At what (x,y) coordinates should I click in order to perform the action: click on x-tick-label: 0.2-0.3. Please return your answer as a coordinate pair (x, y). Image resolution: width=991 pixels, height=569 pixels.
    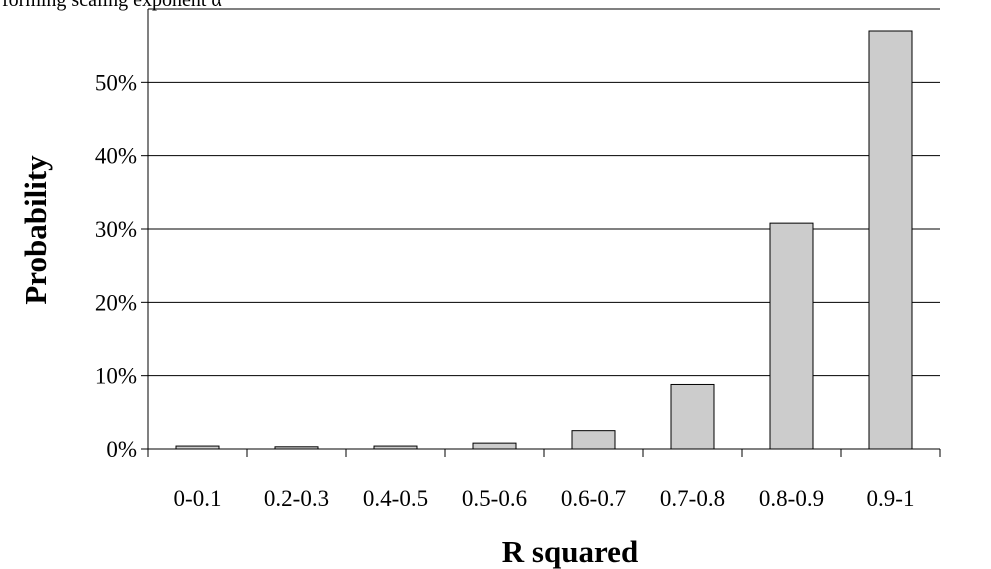
    Looking at the image, I should click on (296, 498).